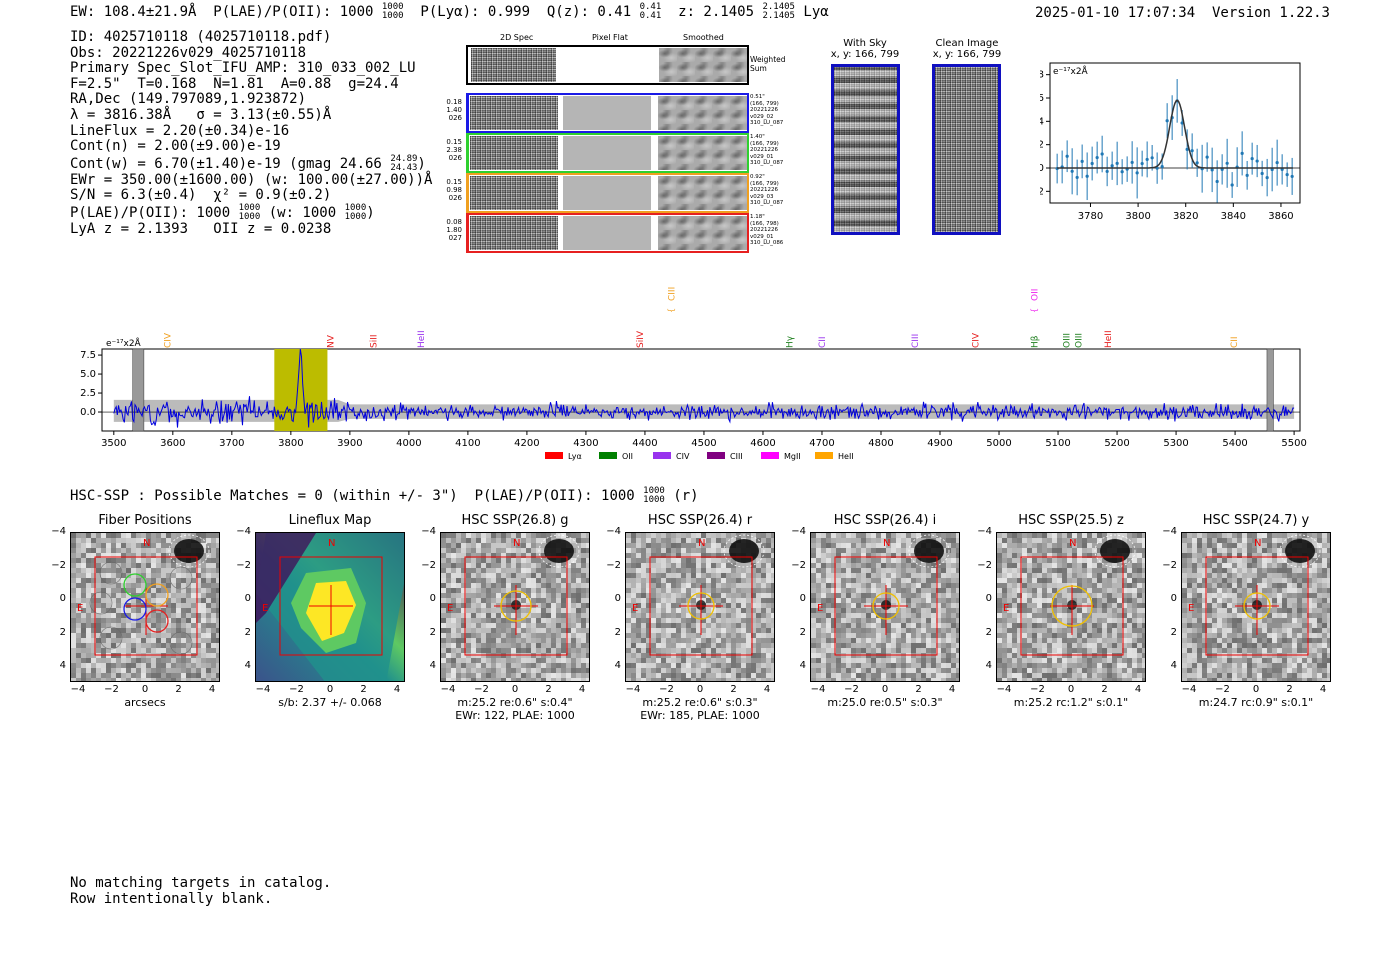 The width and height of the screenshot is (1400, 953). I want to click on spectrum-xtick-label: 5200, so click(1116, 443).